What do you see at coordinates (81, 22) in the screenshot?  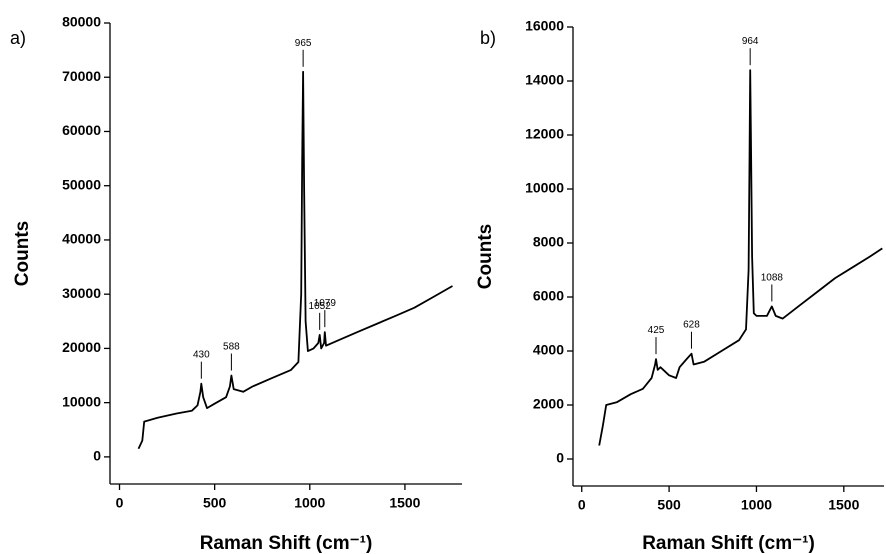 I see `y-tick-label: 80000` at bounding box center [81, 22].